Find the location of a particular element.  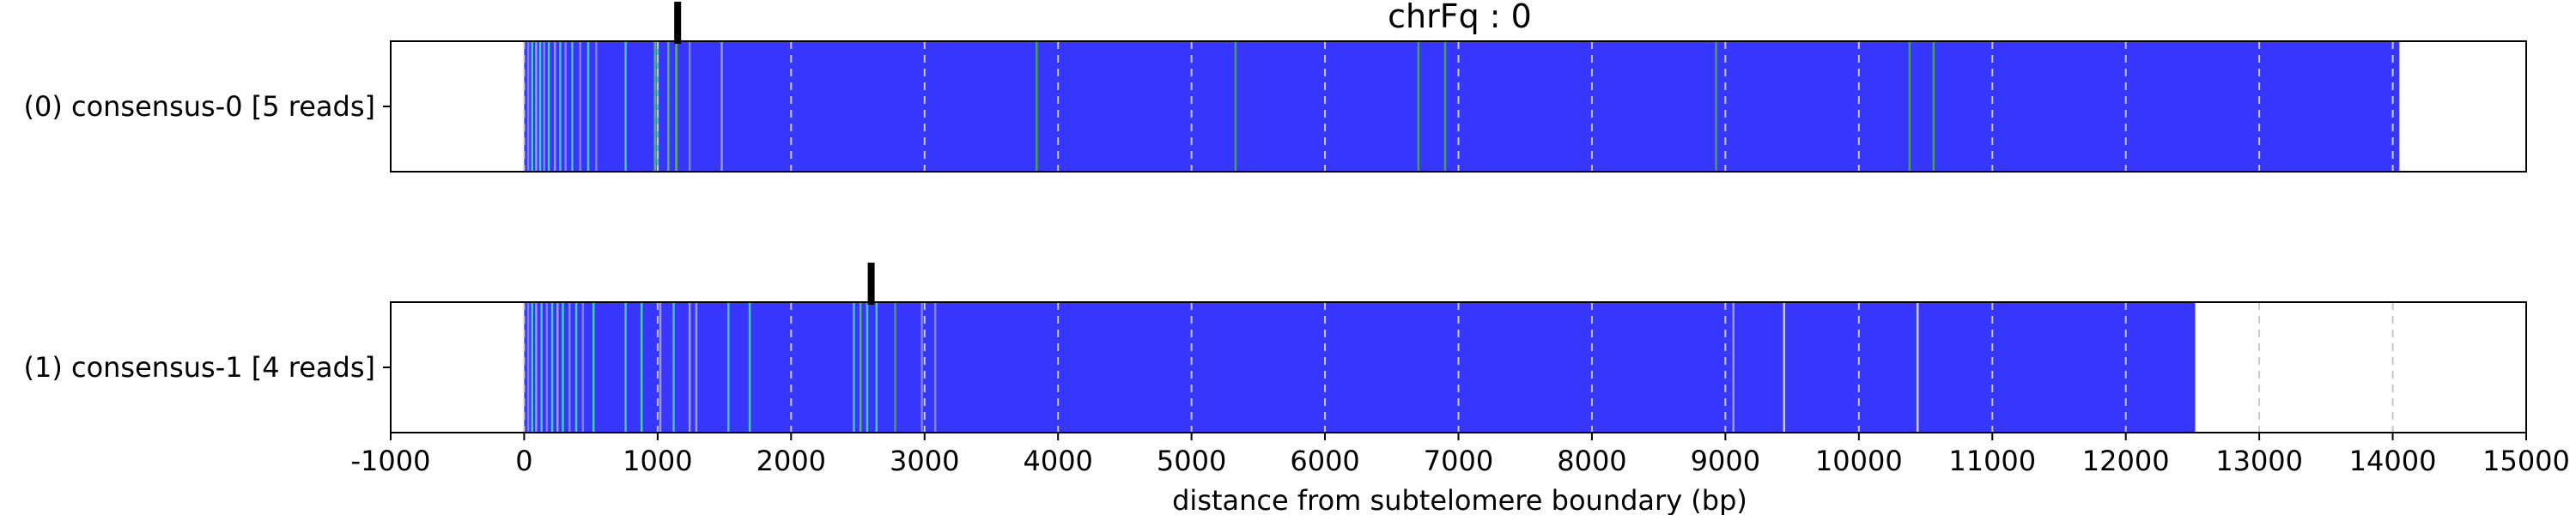

track-label: (0) consensus-0 [5 reads] is located at coordinates (199, 106).